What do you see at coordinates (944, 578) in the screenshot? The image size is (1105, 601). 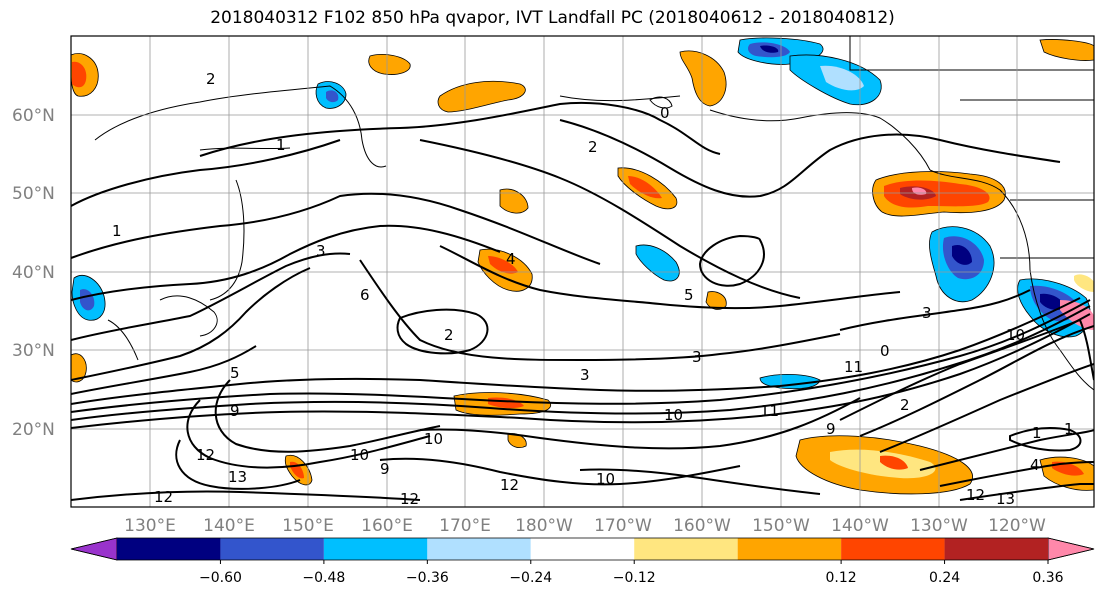 I see `colorbar-tick-label: 0.24` at bounding box center [944, 578].